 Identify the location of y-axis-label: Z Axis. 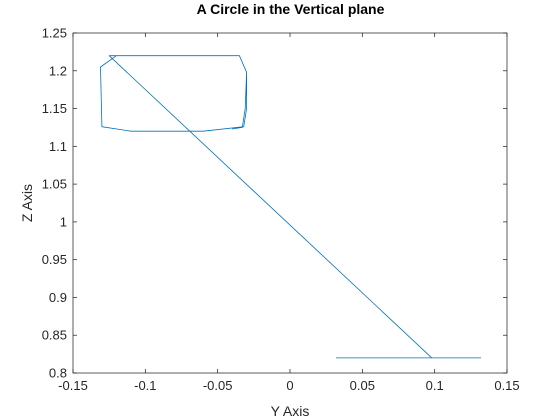
(27, 203).